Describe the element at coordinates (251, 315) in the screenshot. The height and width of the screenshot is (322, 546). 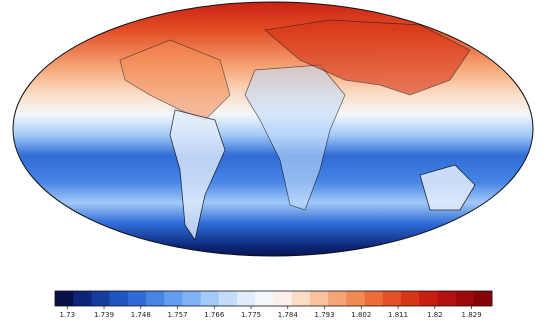
I see `colorbar-tick-label: 1.775` at that location.